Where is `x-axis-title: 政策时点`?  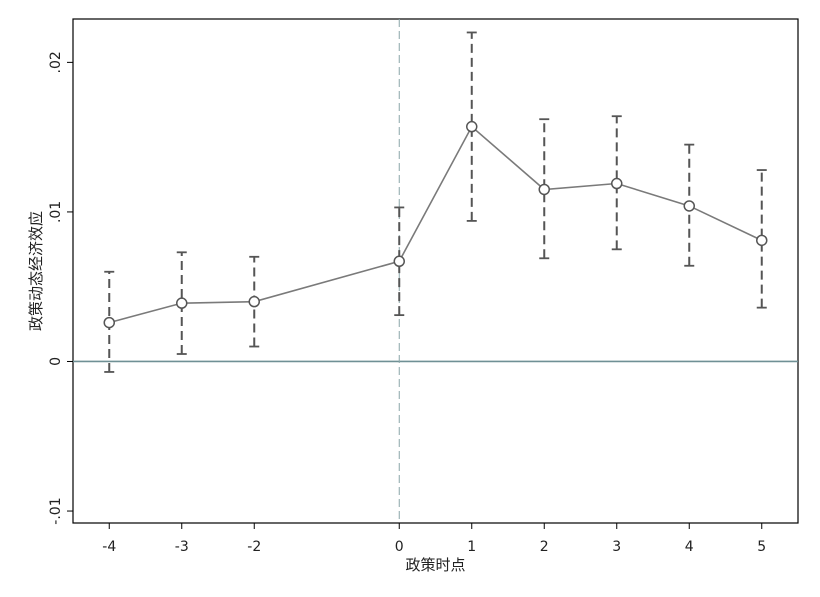 x-axis-title: 政策时点 is located at coordinates (435, 565).